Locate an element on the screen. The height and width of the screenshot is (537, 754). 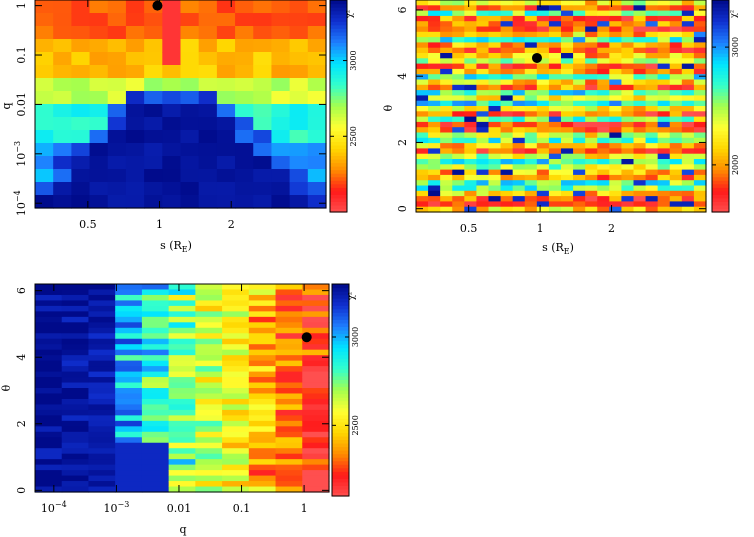
x-tick-label: 2 is located at coordinates (231, 224).